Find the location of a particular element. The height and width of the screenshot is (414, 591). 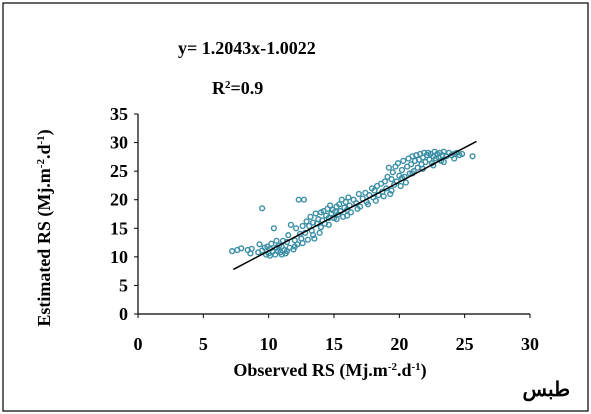

y-tick-label: 5 is located at coordinates (123, 285).